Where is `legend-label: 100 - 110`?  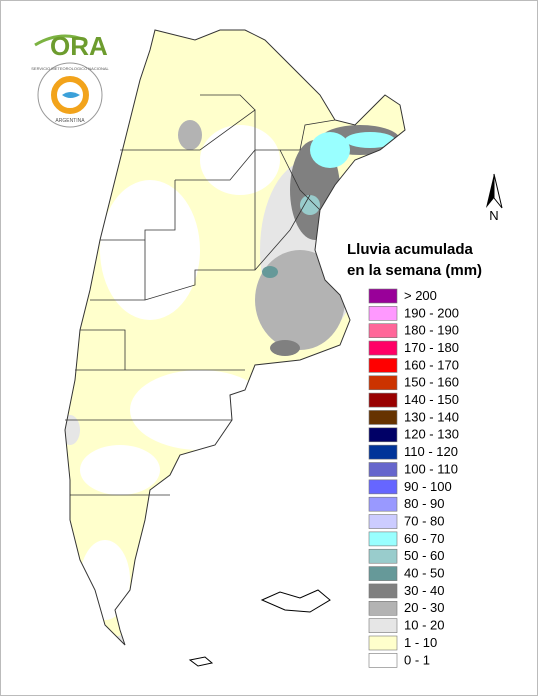
legend-label: 100 - 110 is located at coordinates (431, 468).